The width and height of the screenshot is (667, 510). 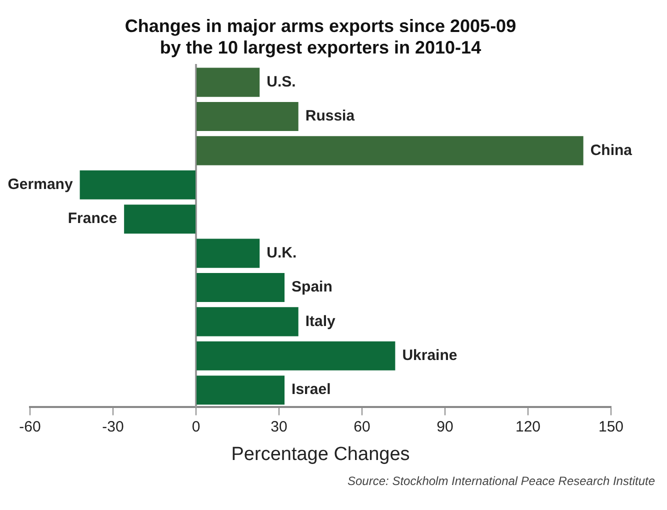 What do you see at coordinates (312, 287) in the screenshot?
I see `y-tick-label: Spain` at bounding box center [312, 287].